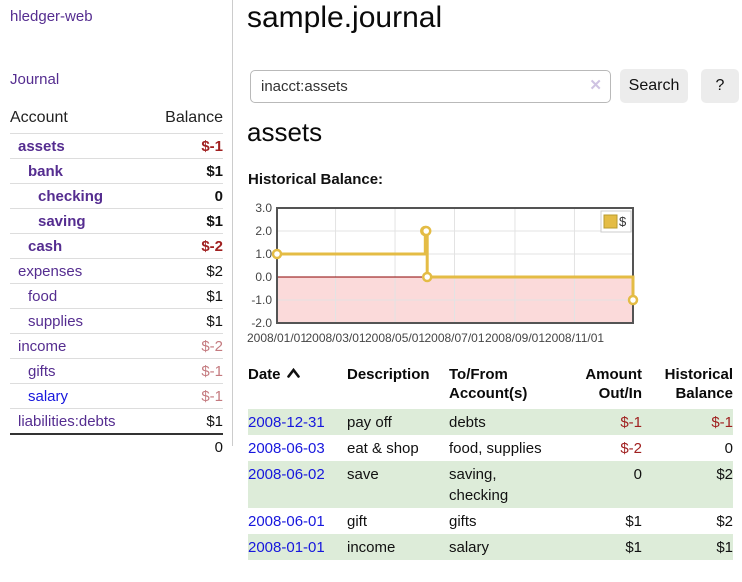  What do you see at coordinates (116, 396) in the screenshot?
I see `account-row: salary $-1` at bounding box center [116, 396].